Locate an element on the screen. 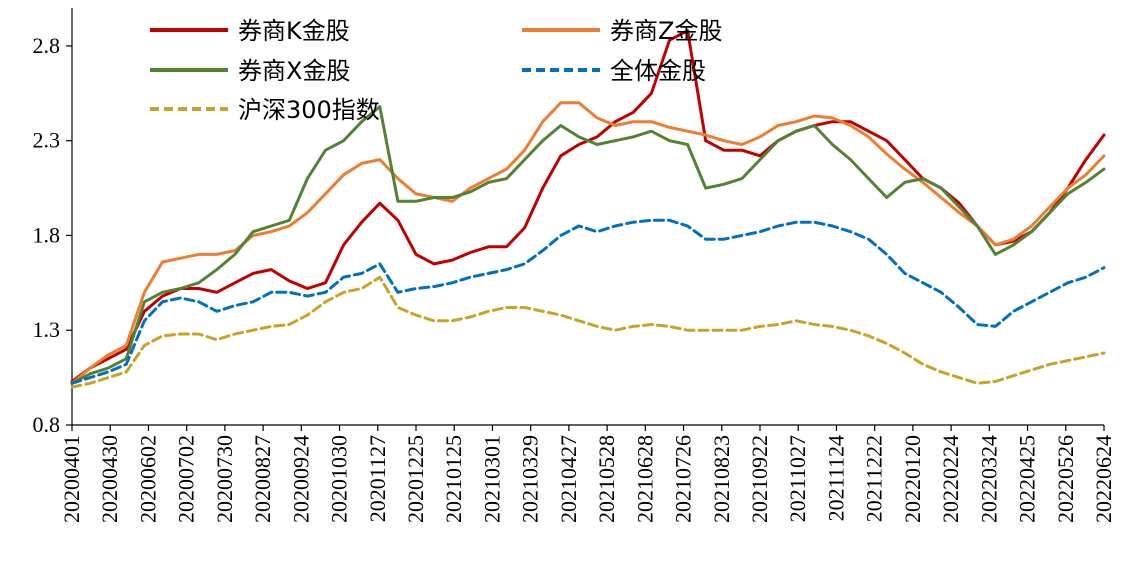 Image resolution: width=1128 pixels, height=561 pixels. x-tick-label: 20201127 is located at coordinates (377, 478).